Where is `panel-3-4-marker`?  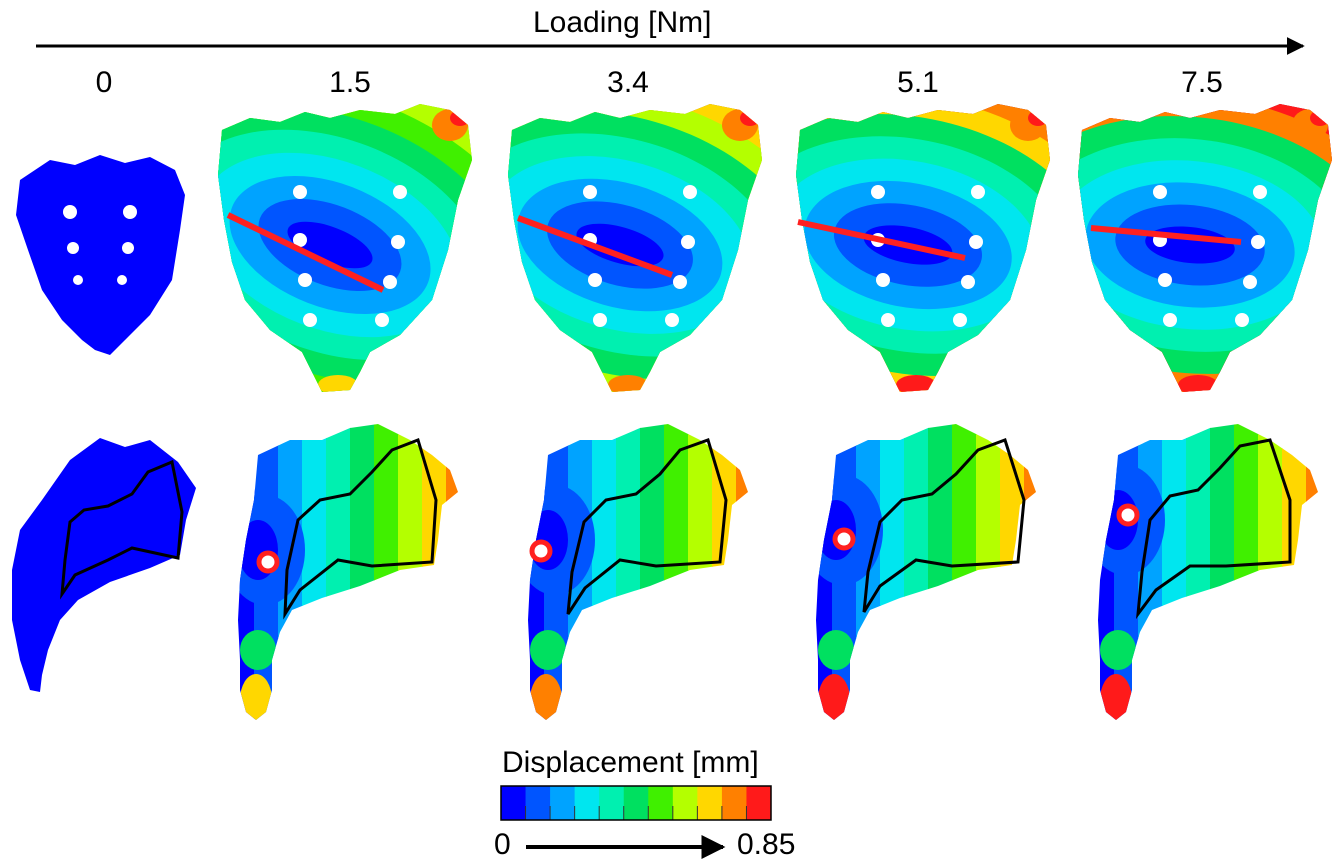 panel-3-4-marker is located at coordinates (541, 551).